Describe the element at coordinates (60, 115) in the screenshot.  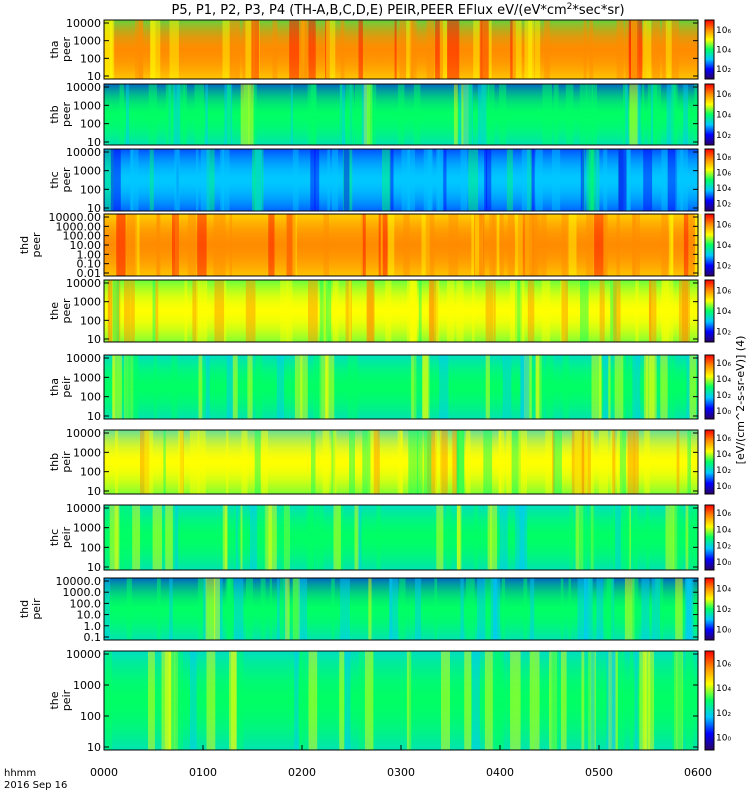
I see `panel-label: thbpeer` at that location.